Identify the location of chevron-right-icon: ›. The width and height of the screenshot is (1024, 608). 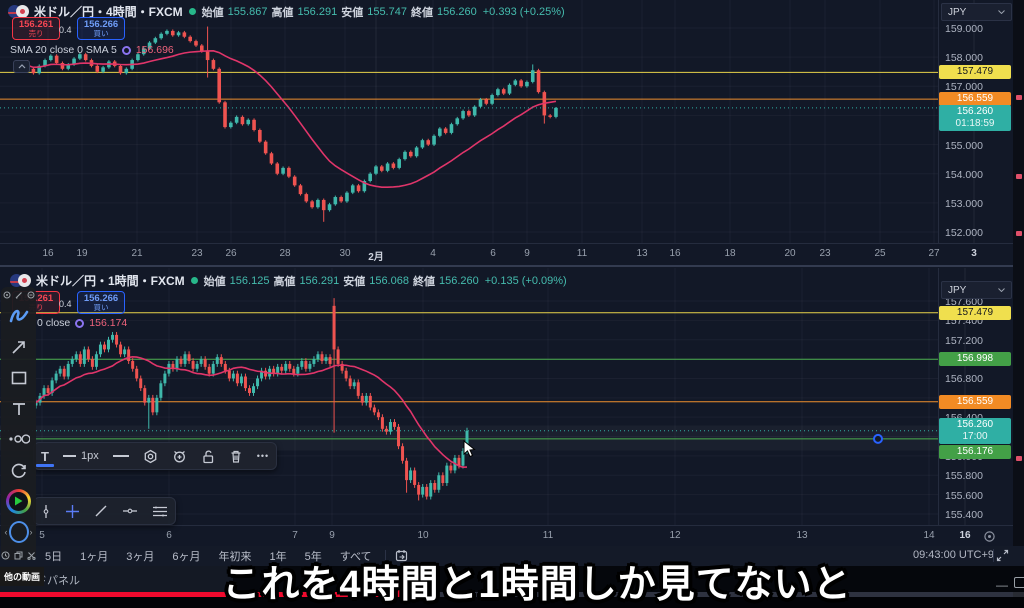
(31, 532).